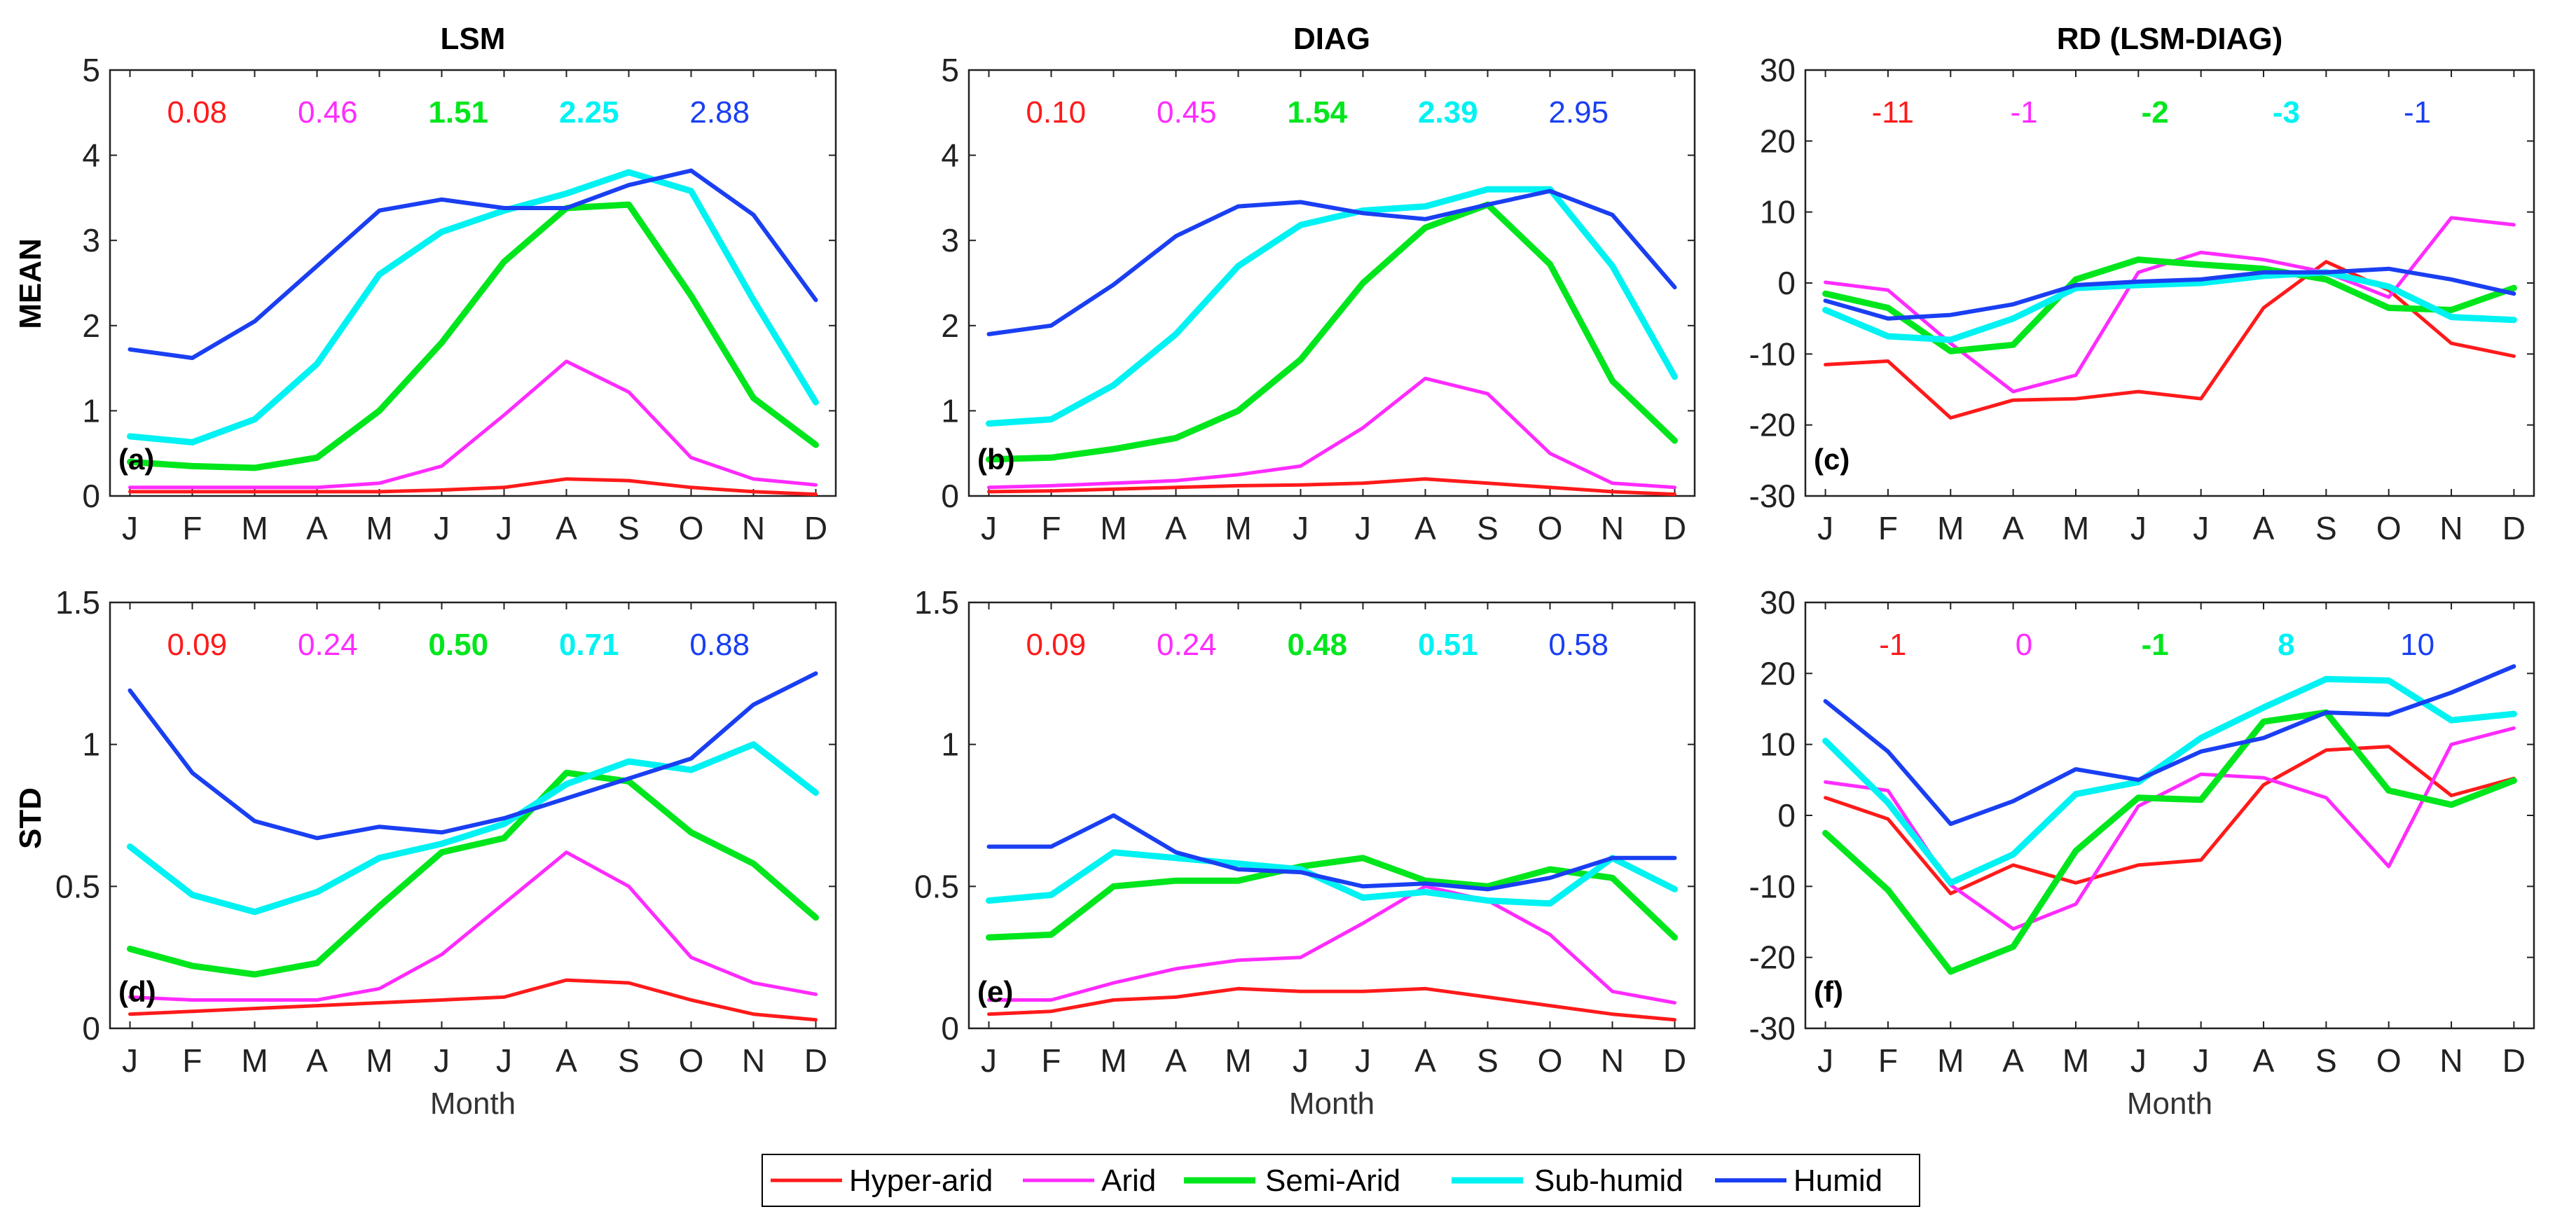 The height and width of the screenshot is (1228, 2576). What do you see at coordinates (719, 112) in the screenshot?
I see `summary-value-humid: 2.88` at bounding box center [719, 112].